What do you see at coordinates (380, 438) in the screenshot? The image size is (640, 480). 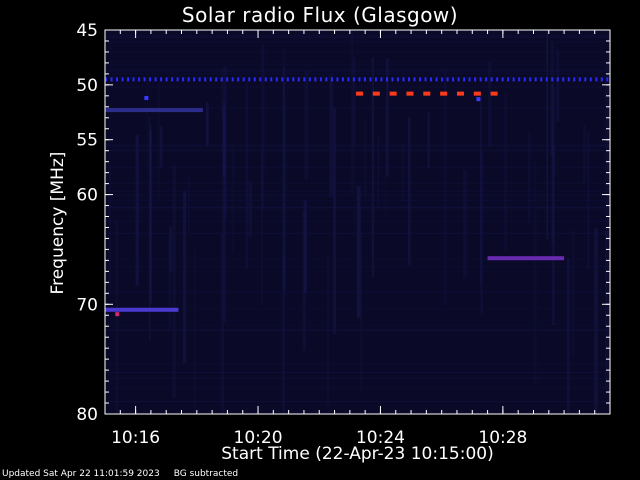 I see `x-tick-label: 10:24` at bounding box center [380, 438].